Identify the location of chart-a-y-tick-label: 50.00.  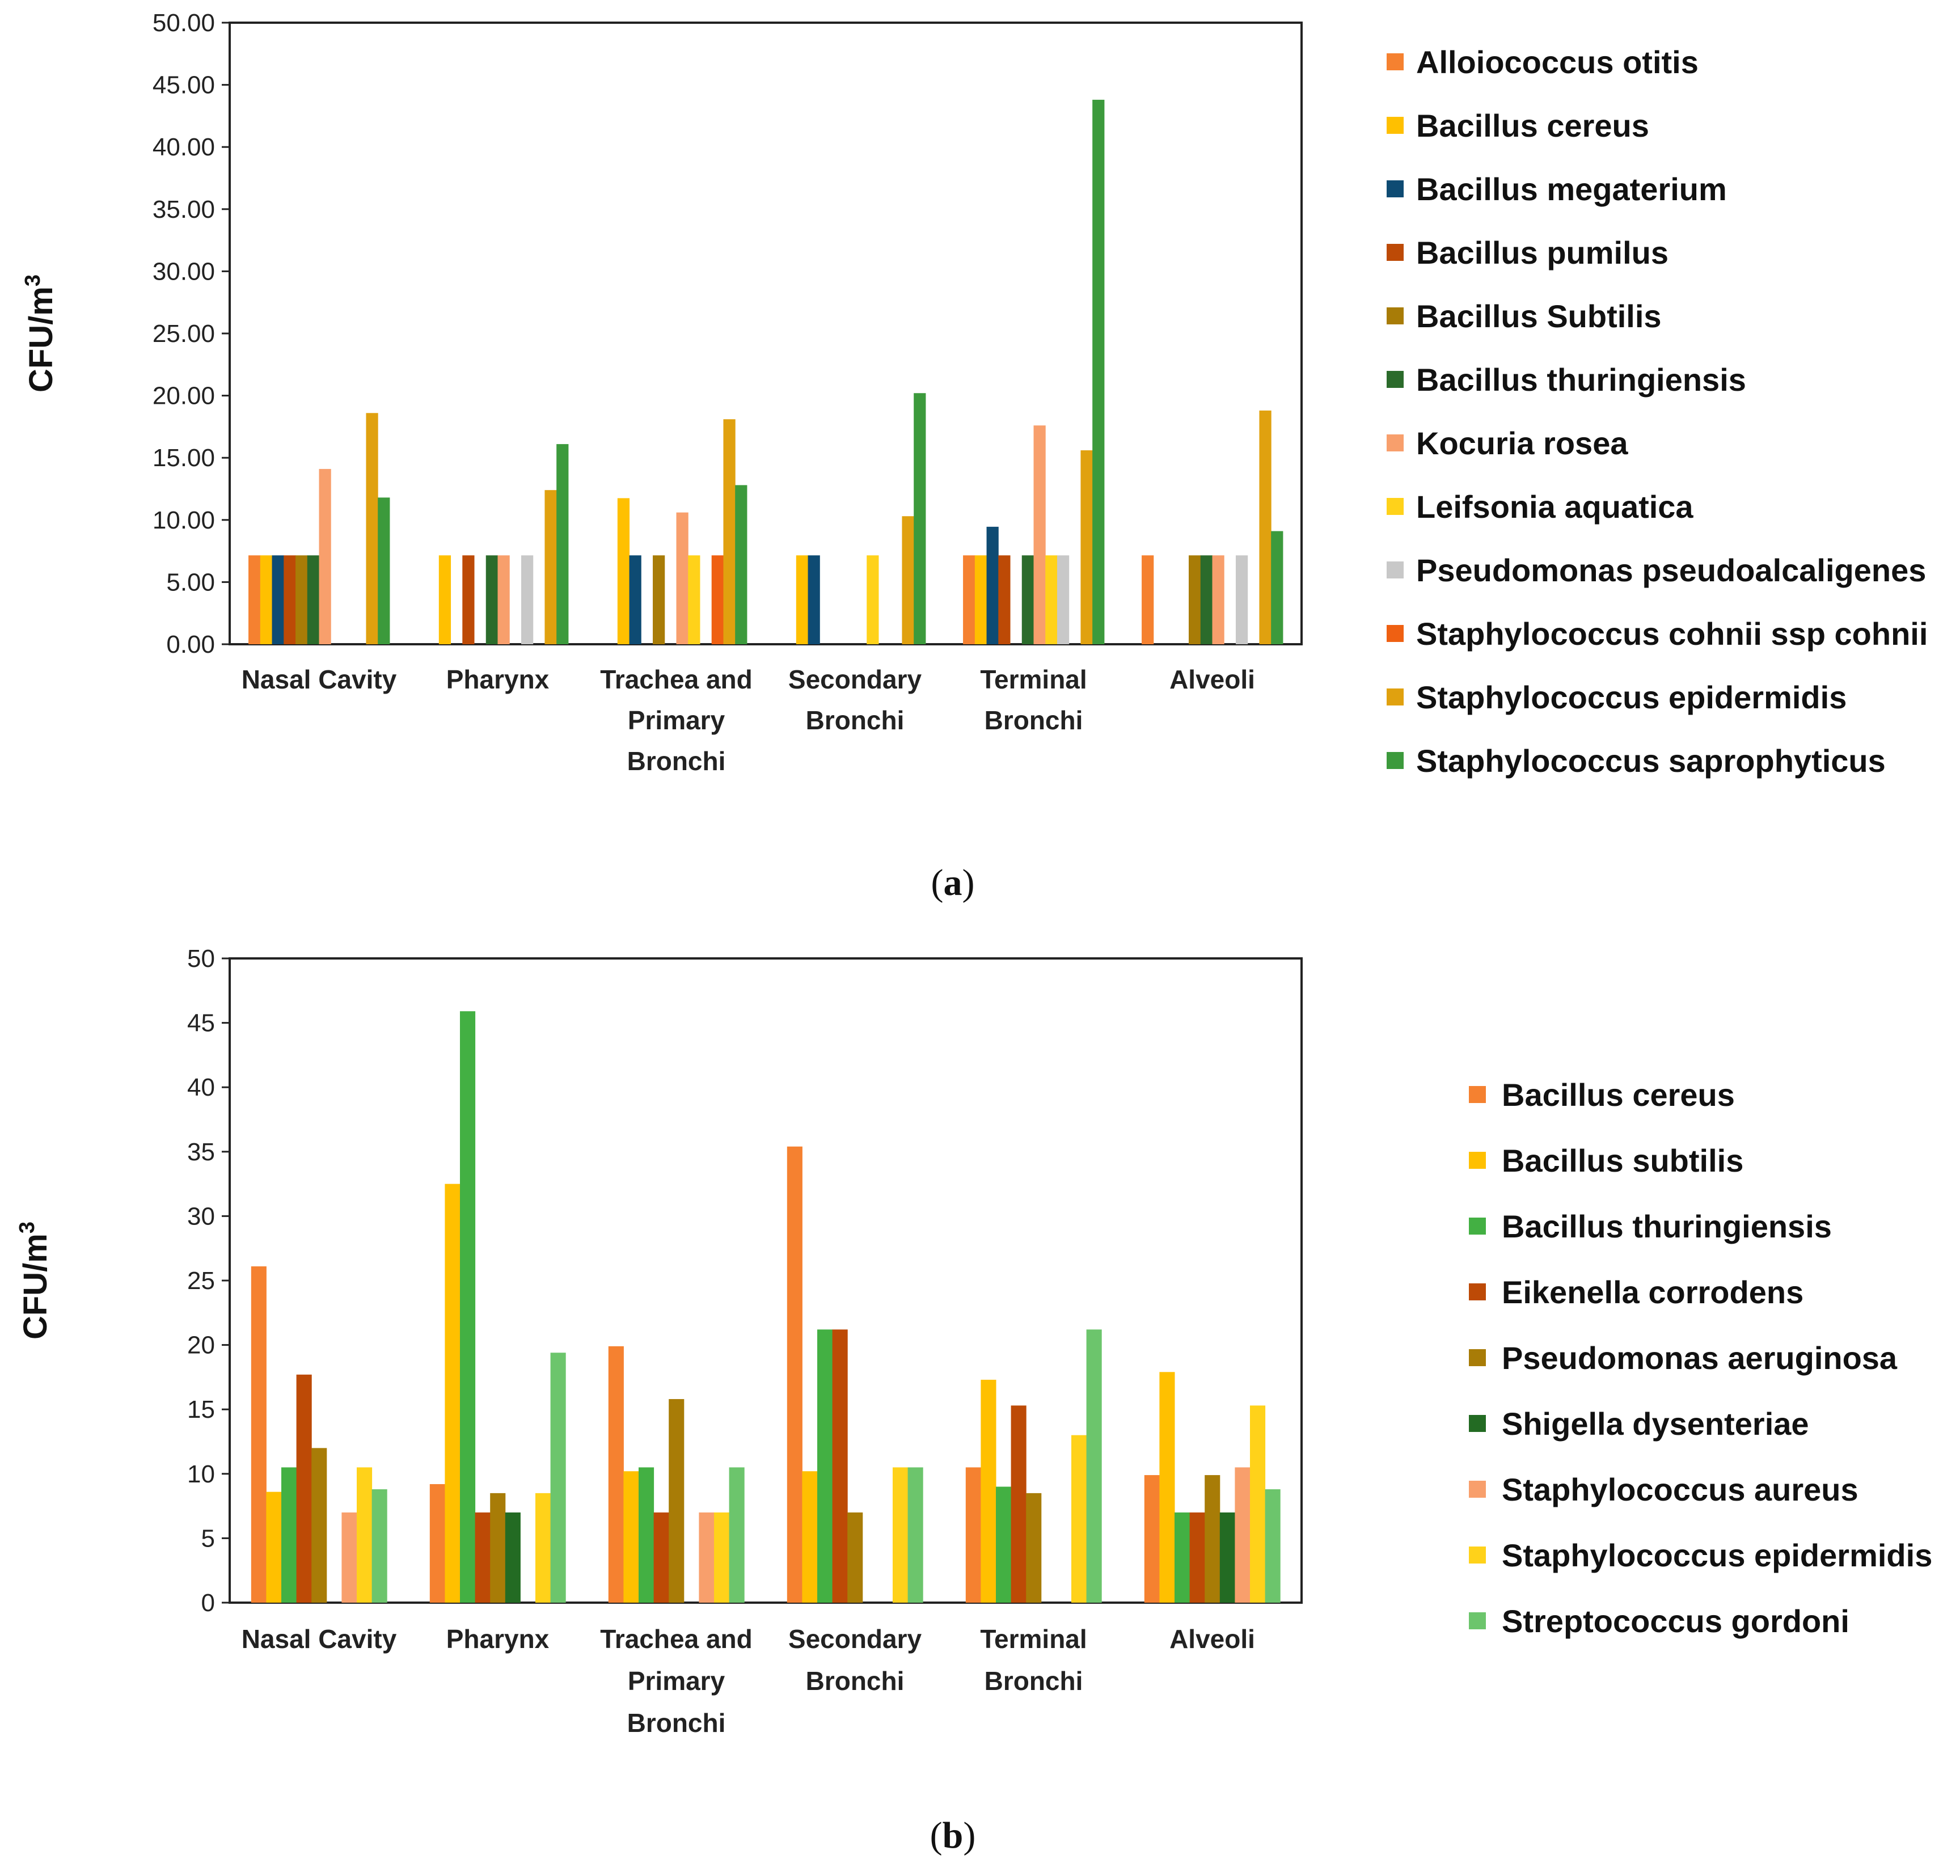
(184, 23).